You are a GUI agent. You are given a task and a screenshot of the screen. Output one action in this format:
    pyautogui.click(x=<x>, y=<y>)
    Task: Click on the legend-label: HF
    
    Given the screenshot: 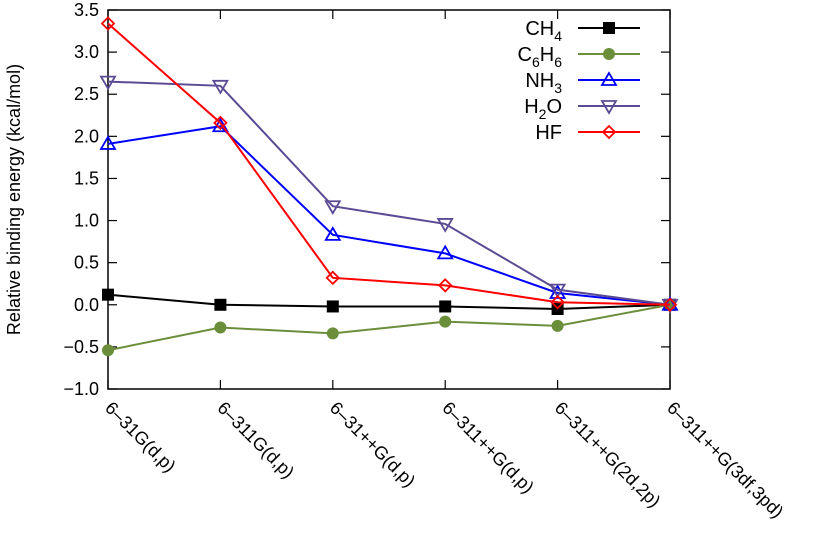 What is the action you would take?
    pyautogui.click(x=548, y=133)
    